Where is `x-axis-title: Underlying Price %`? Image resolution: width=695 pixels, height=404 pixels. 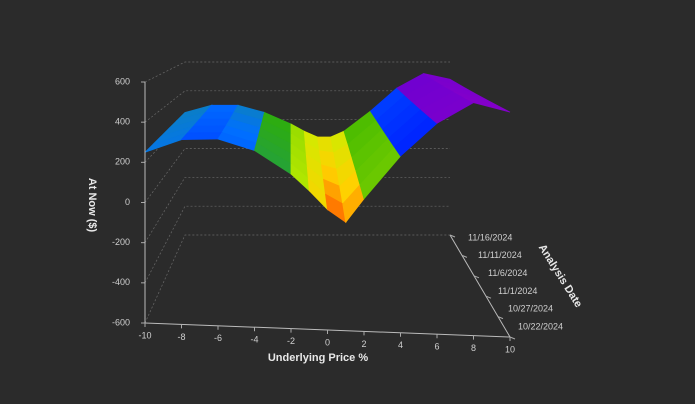
x-axis-title: Underlying Price % is located at coordinates (318, 358).